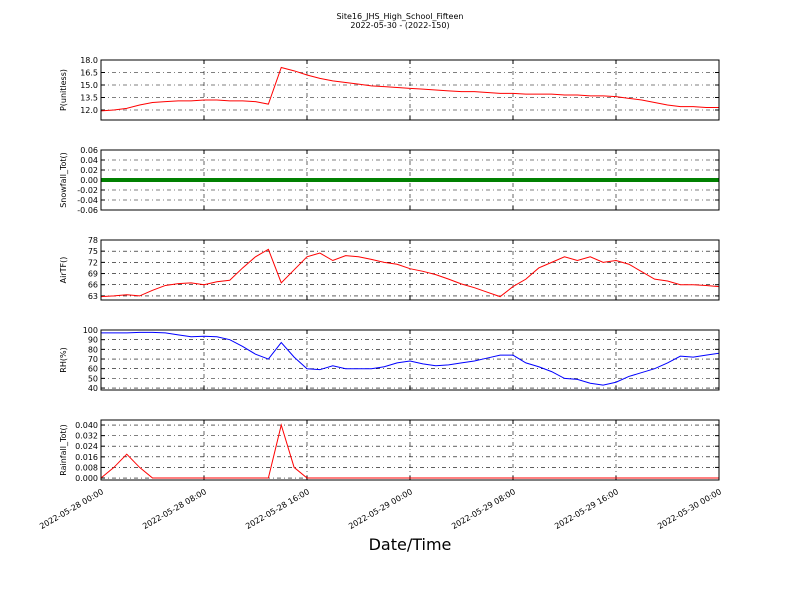  I want to click on y-axis-label: AirTF(), so click(63, 270).